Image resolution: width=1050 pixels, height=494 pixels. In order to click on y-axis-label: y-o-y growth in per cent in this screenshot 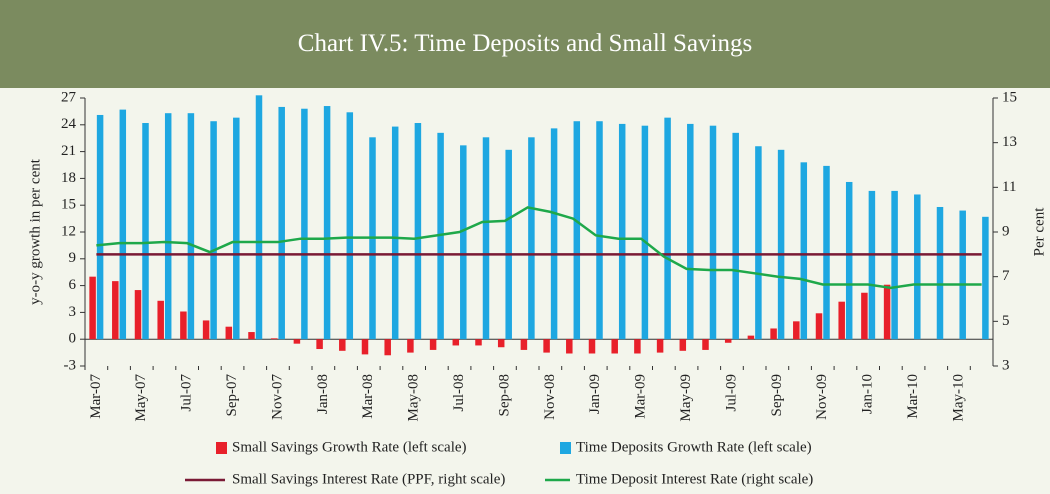, I will do `click(35, 231)`.